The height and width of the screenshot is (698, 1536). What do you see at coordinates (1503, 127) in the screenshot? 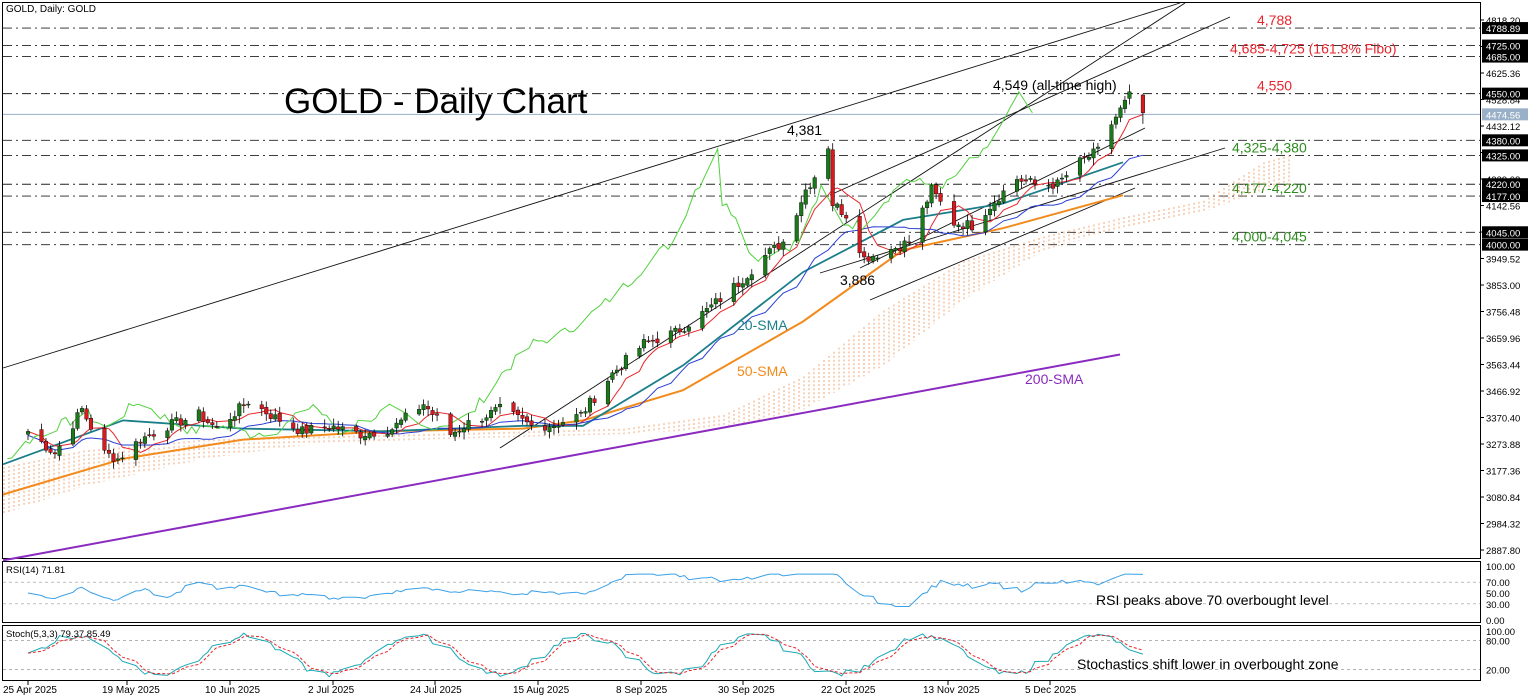
I see `y-tick-label: 4432.12` at bounding box center [1503, 127].